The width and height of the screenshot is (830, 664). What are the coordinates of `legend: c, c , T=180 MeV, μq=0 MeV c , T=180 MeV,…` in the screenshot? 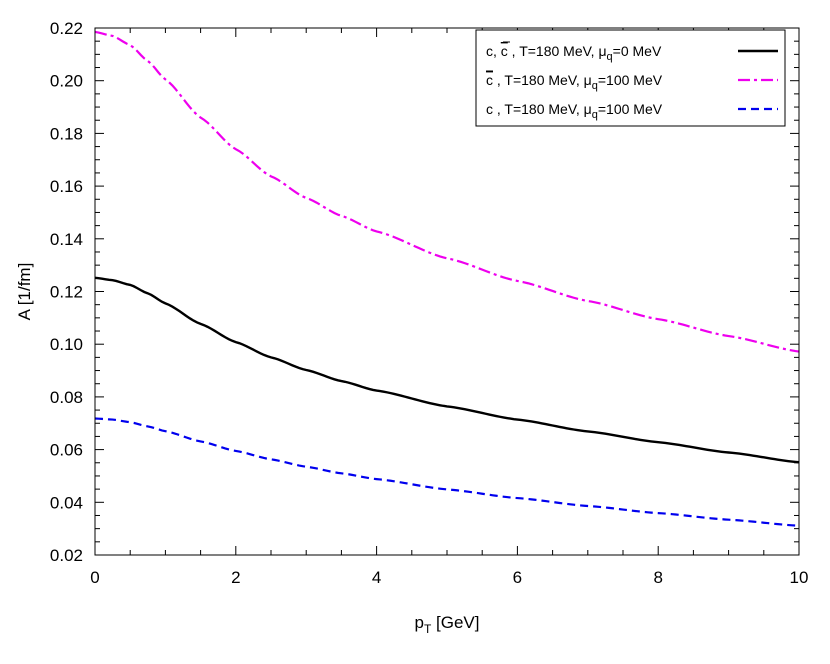 It's located at (630, 78).